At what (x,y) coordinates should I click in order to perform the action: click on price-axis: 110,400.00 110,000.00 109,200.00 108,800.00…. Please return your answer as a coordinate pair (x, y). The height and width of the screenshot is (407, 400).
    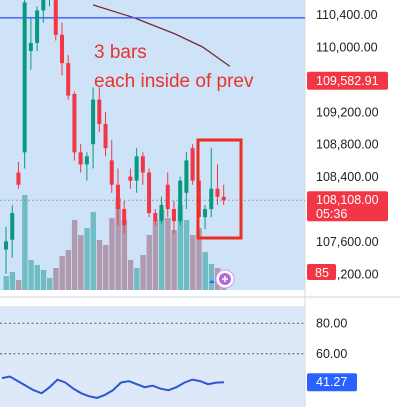
    Looking at the image, I should click on (347, 144).